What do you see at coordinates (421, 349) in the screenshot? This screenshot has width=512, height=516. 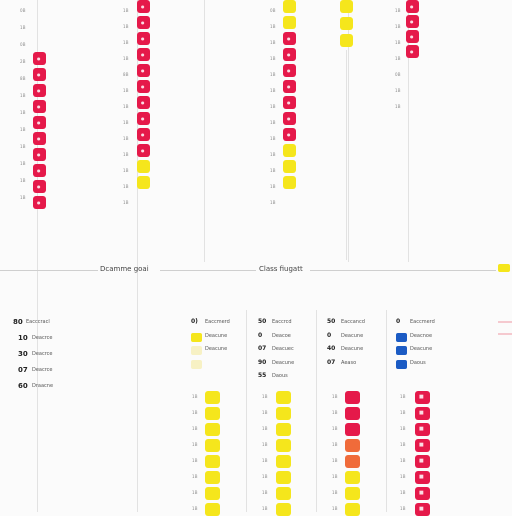 I see `legend-label: Deacune` at bounding box center [421, 349].